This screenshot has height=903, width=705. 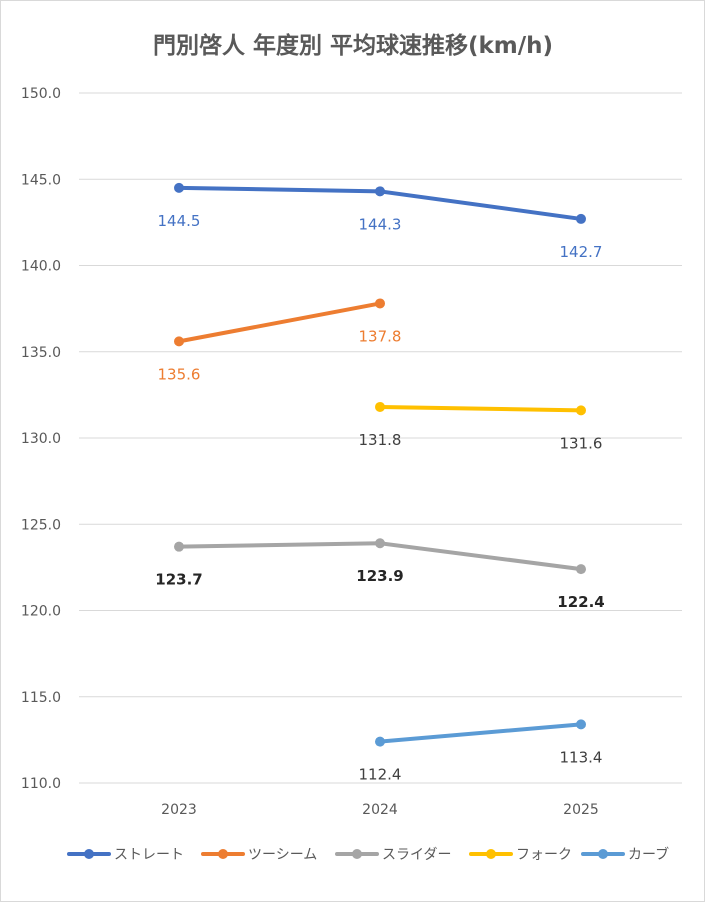 I want to click on y-tick-label: 125.0, so click(x=41, y=525).